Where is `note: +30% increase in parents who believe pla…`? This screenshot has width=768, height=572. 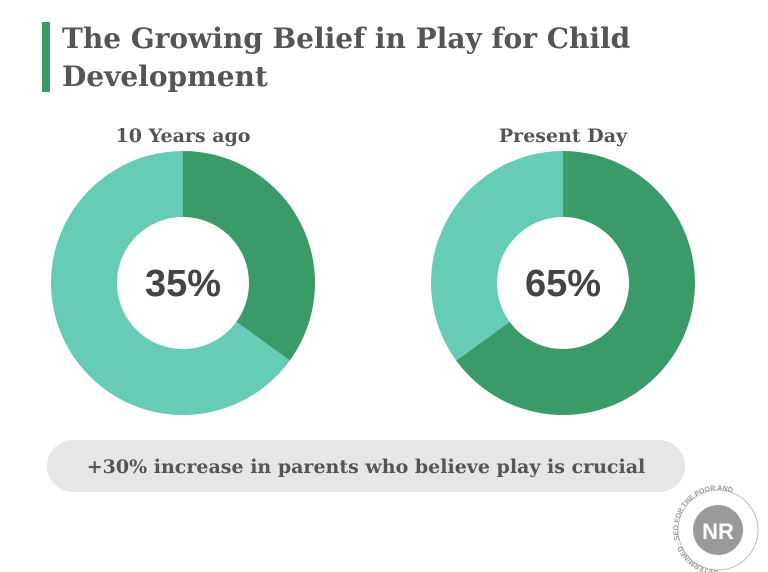 note: +30% increase in parents who believe pla… is located at coordinates (366, 467).